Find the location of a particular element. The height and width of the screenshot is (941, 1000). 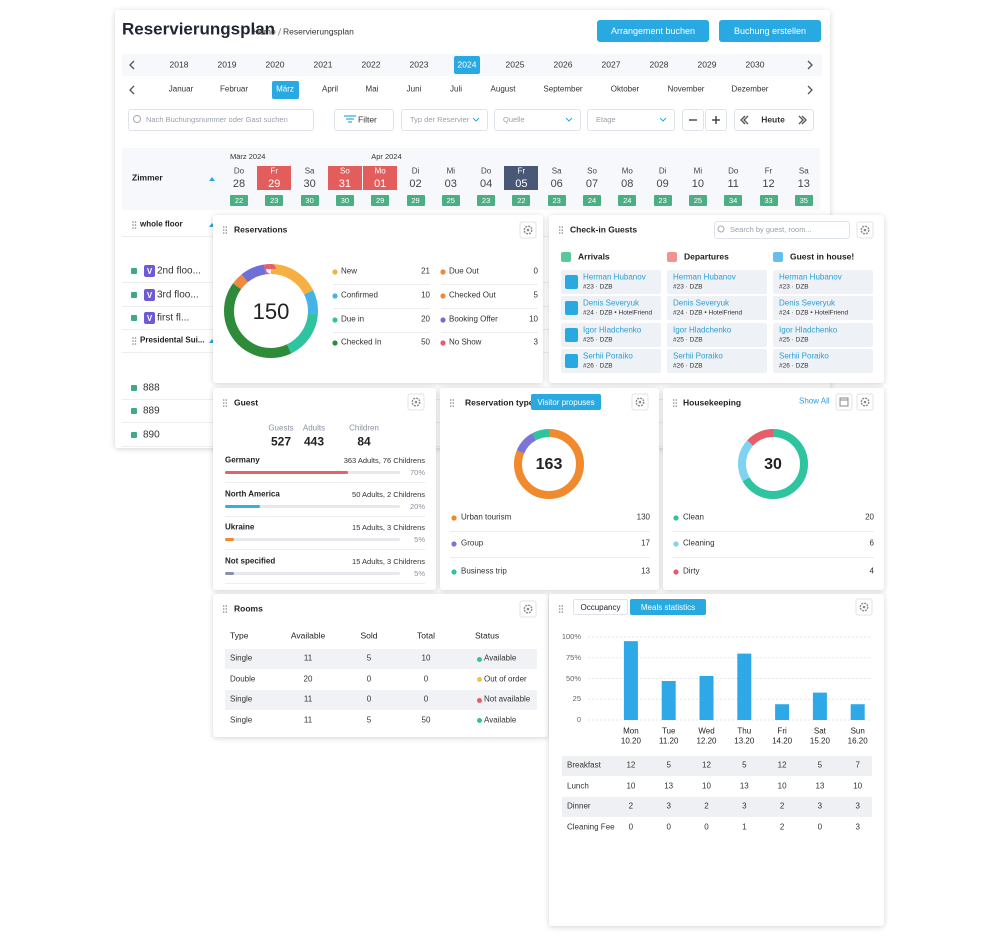

today-button: Heute is located at coordinates (773, 119).